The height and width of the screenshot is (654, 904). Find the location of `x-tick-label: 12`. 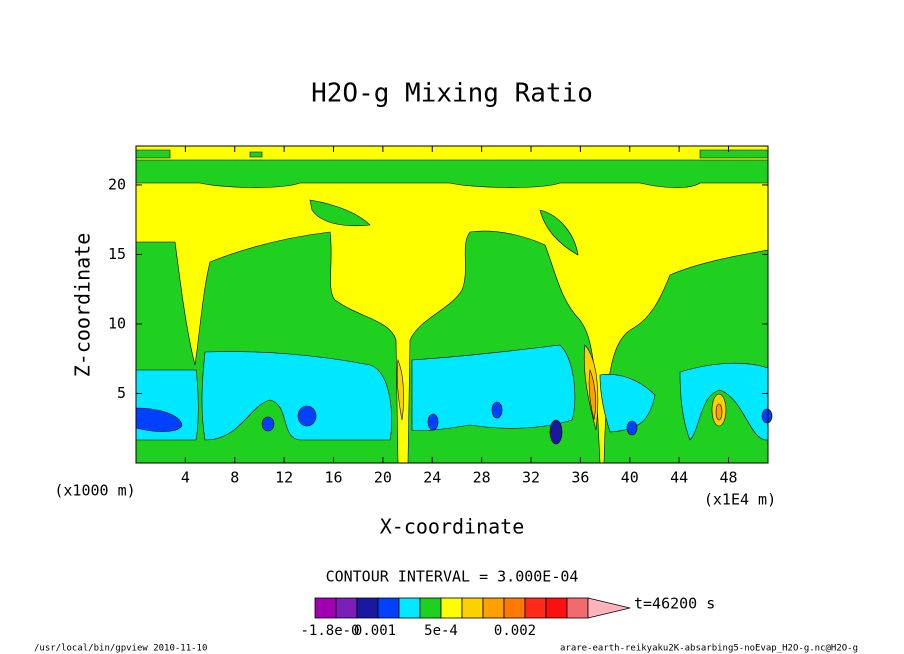

x-tick-label: 12 is located at coordinates (284, 478).